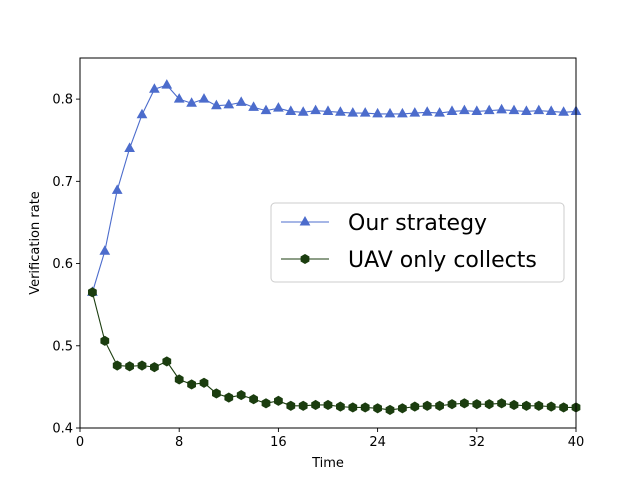 The image size is (640, 480). I want to click on legend-label: UAV only collects, so click(442, 260).